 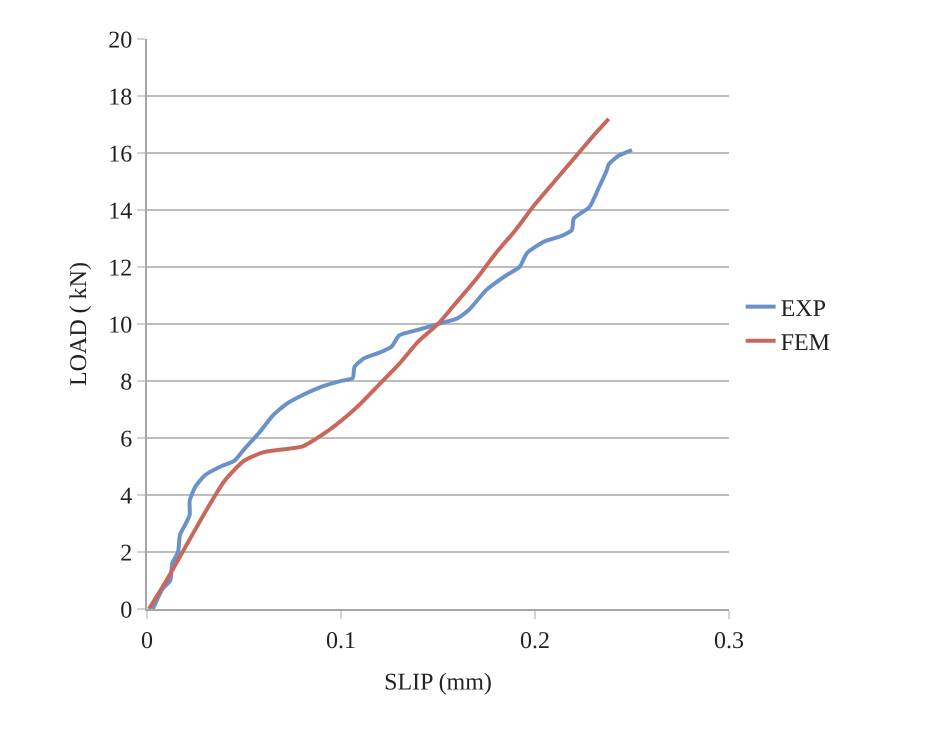 I want to click on x-axis-title: SLIP (mm), so click(x=438, y=683).